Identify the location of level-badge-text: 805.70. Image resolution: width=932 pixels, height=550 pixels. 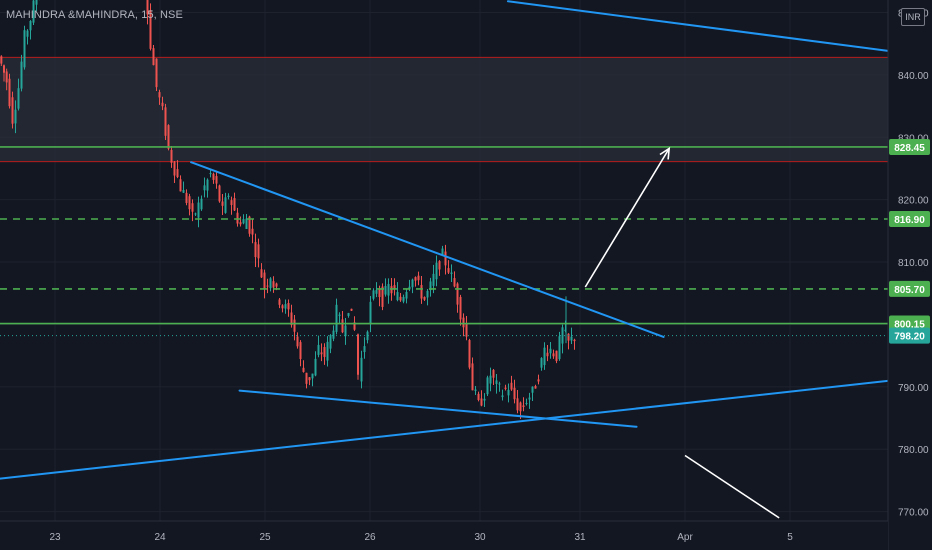
(909, 290).